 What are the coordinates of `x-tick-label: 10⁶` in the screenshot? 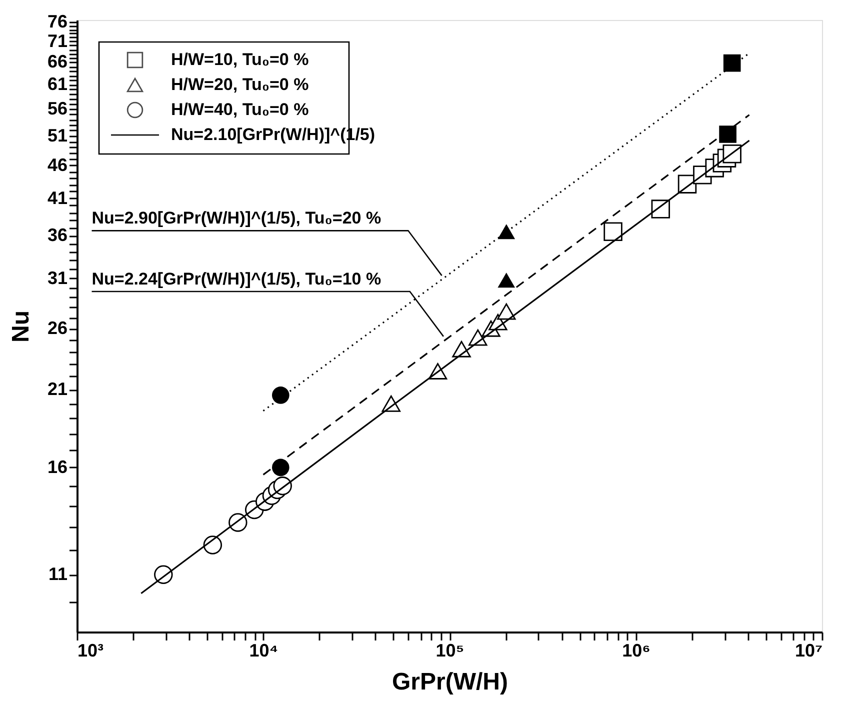 It's located at (636, 650).